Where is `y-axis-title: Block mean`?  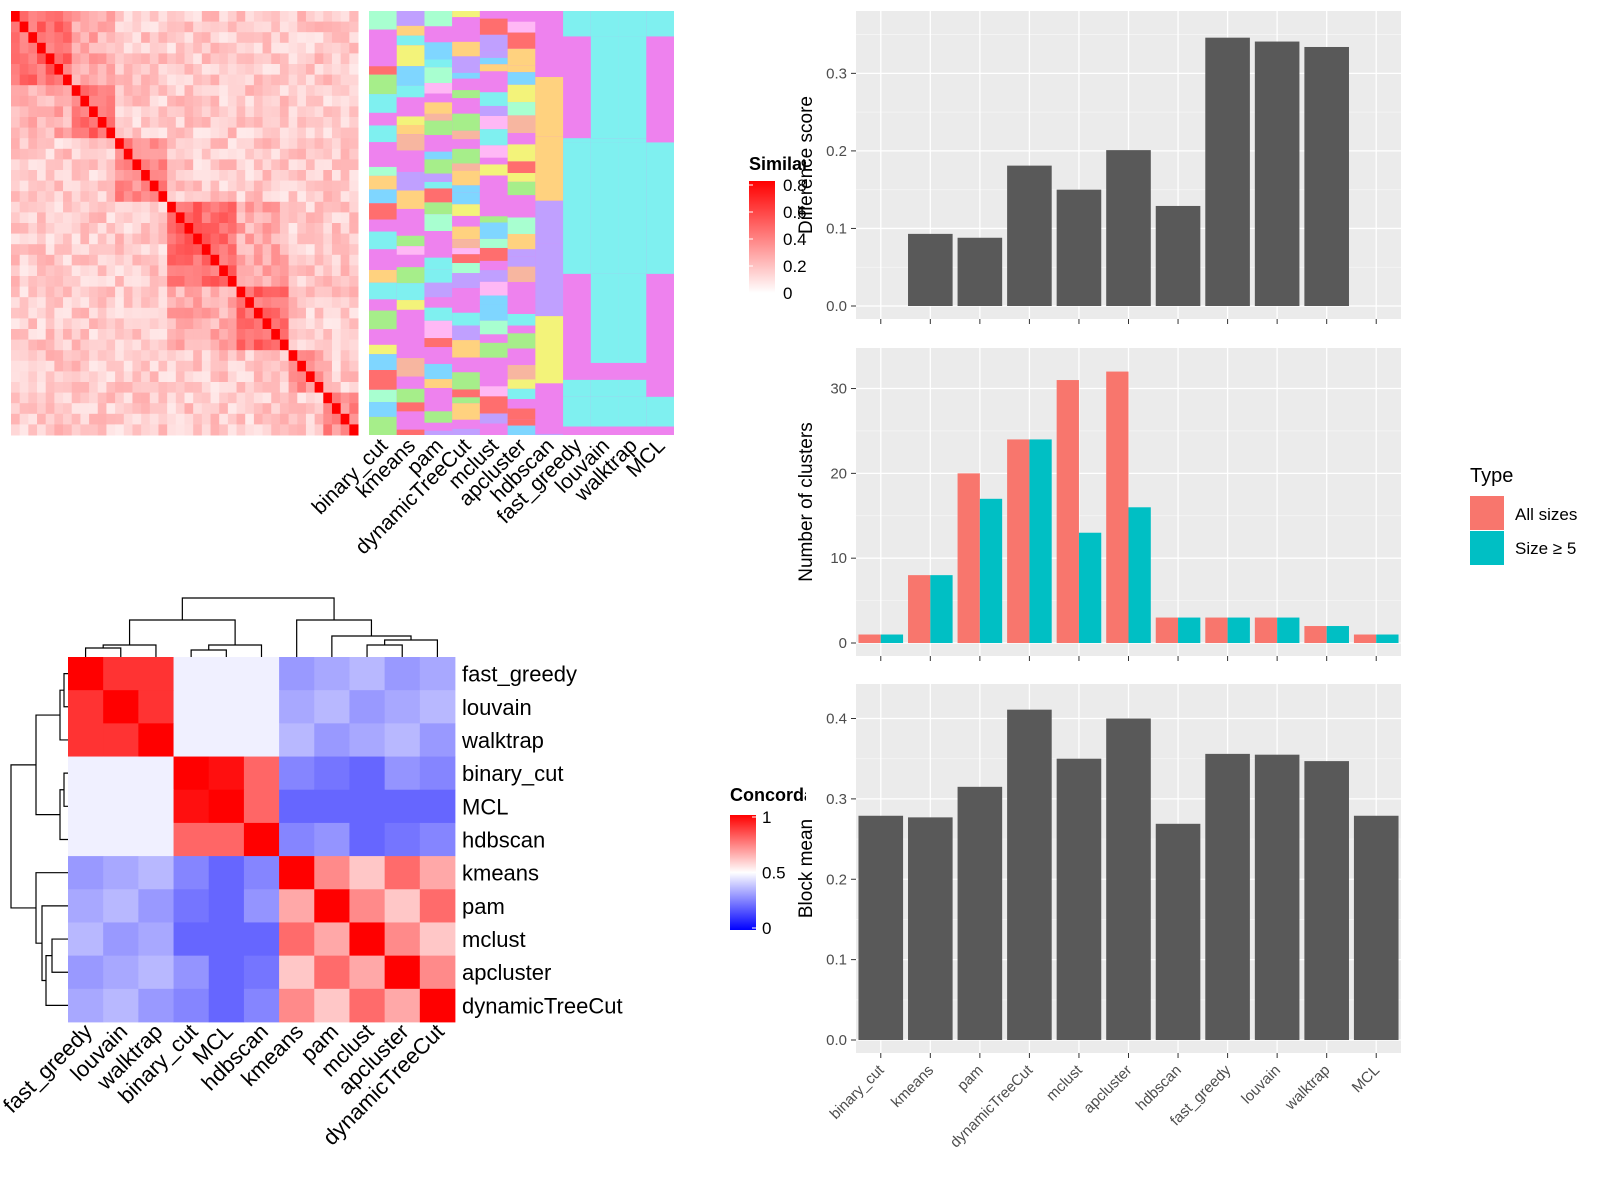 y-axis-title: Block mean is located at coordinates (806, 868).